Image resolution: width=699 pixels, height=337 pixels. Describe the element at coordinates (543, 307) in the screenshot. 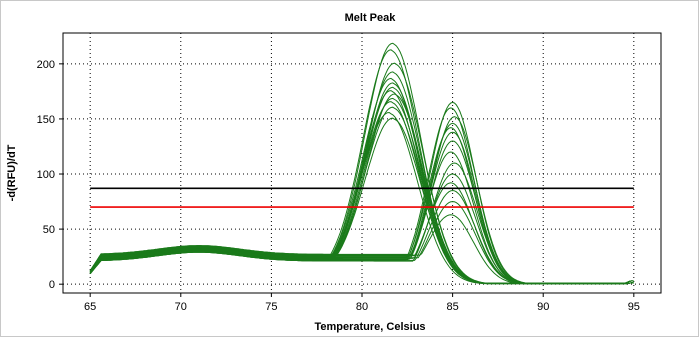

I see `x-tick-label: 90` at that location.